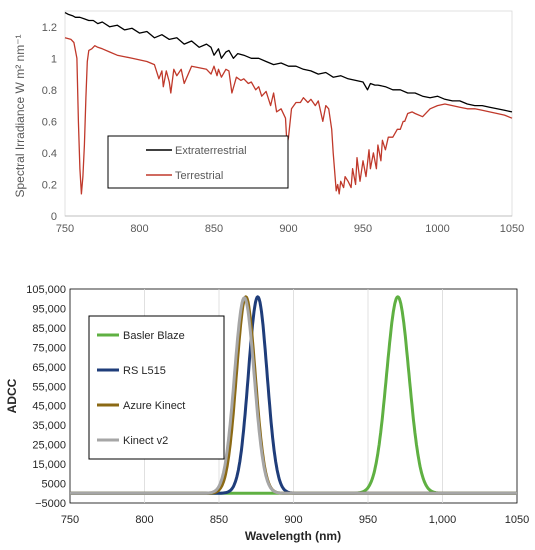 Image resolution: width=535 pixels, height=550 pixels. I want to click on legend-label-terrestrial: Terrestrial, so click(199, 176).